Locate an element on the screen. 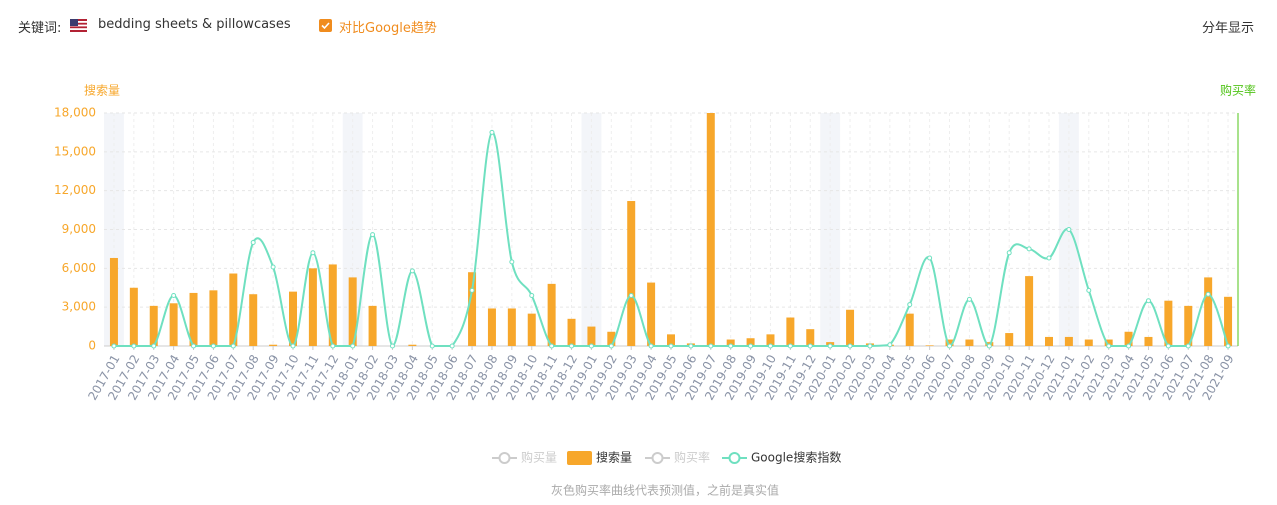  legend-label: Google搜索指数 is located at coordinates (796, 457).